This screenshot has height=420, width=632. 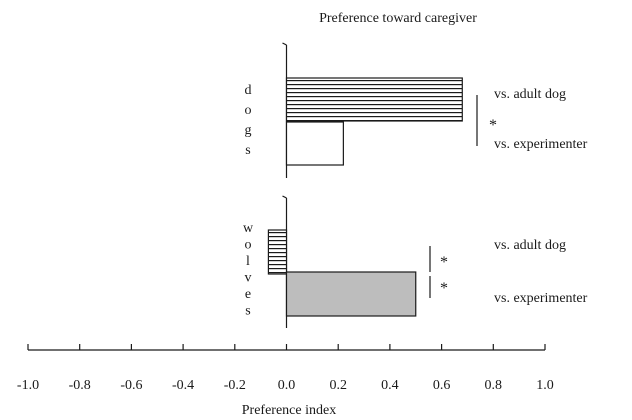 What do you see at coordinates (248, 90) in the screenshot?
I see `group-letter: d` at bounding box center [248, 90].